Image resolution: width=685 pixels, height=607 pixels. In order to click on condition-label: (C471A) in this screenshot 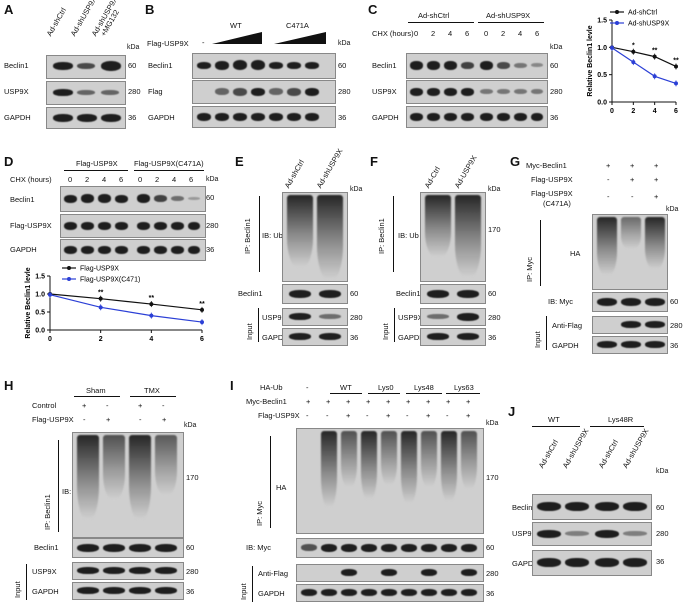, I will do `click(557, 203)`.